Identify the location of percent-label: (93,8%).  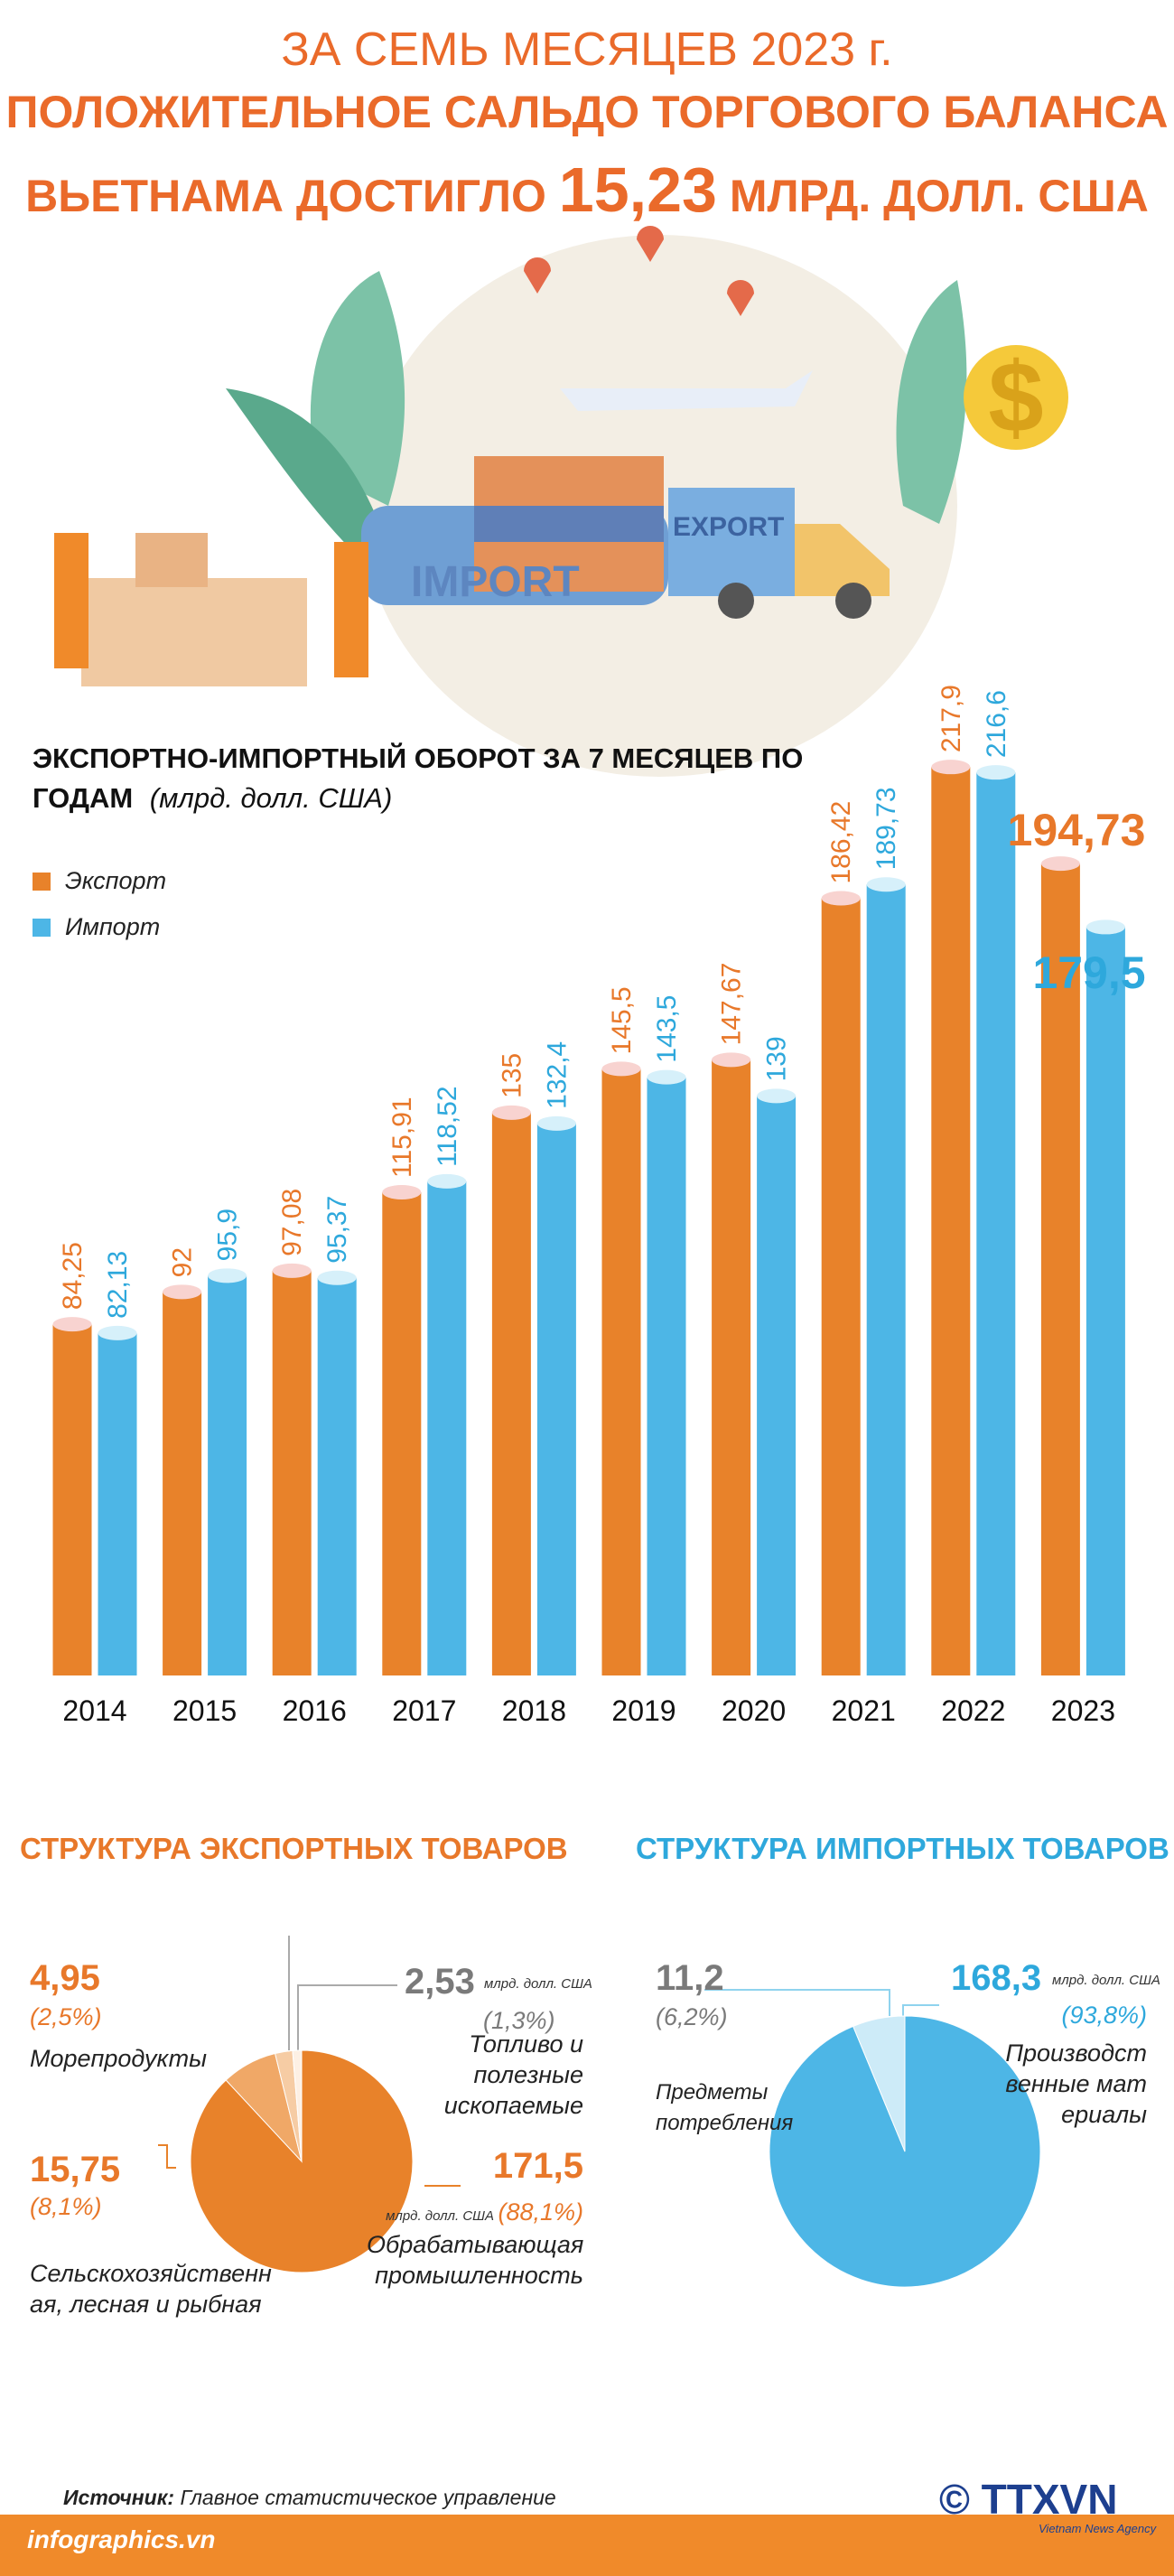
(1104, 2016).